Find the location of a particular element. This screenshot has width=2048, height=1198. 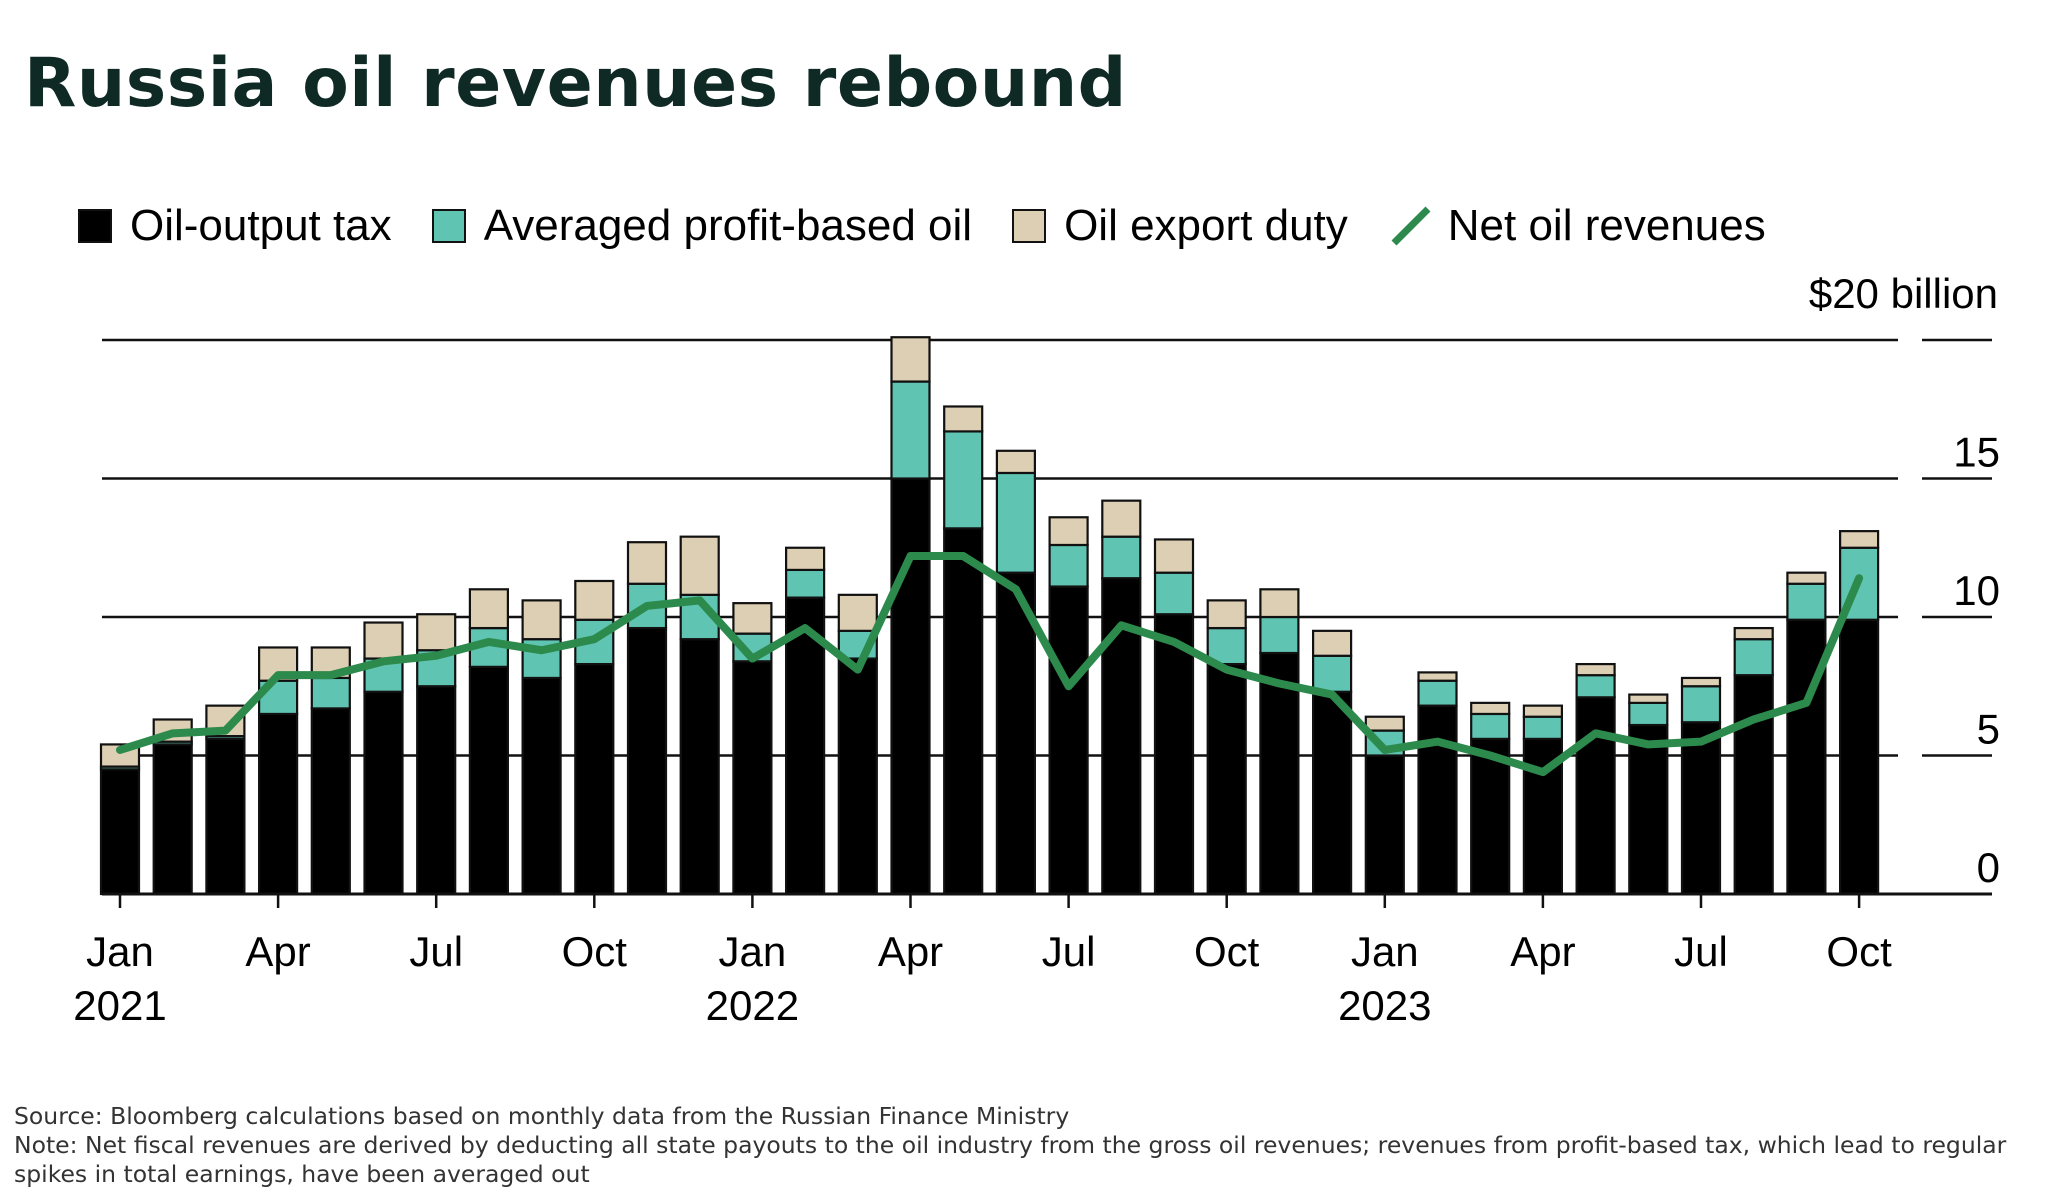

x-year-label-2023: 2023 is located at coordinates (1384, 1005).